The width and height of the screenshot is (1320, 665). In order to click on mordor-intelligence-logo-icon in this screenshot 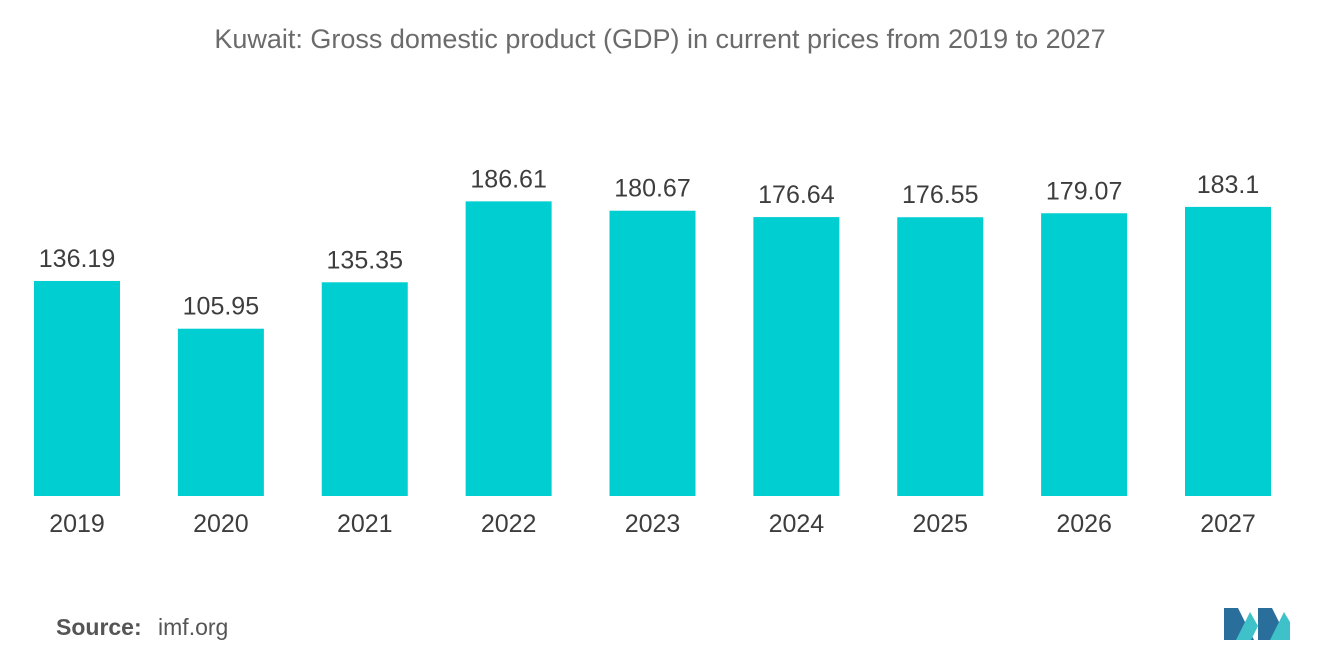, I will do `click(1257, 624)`.